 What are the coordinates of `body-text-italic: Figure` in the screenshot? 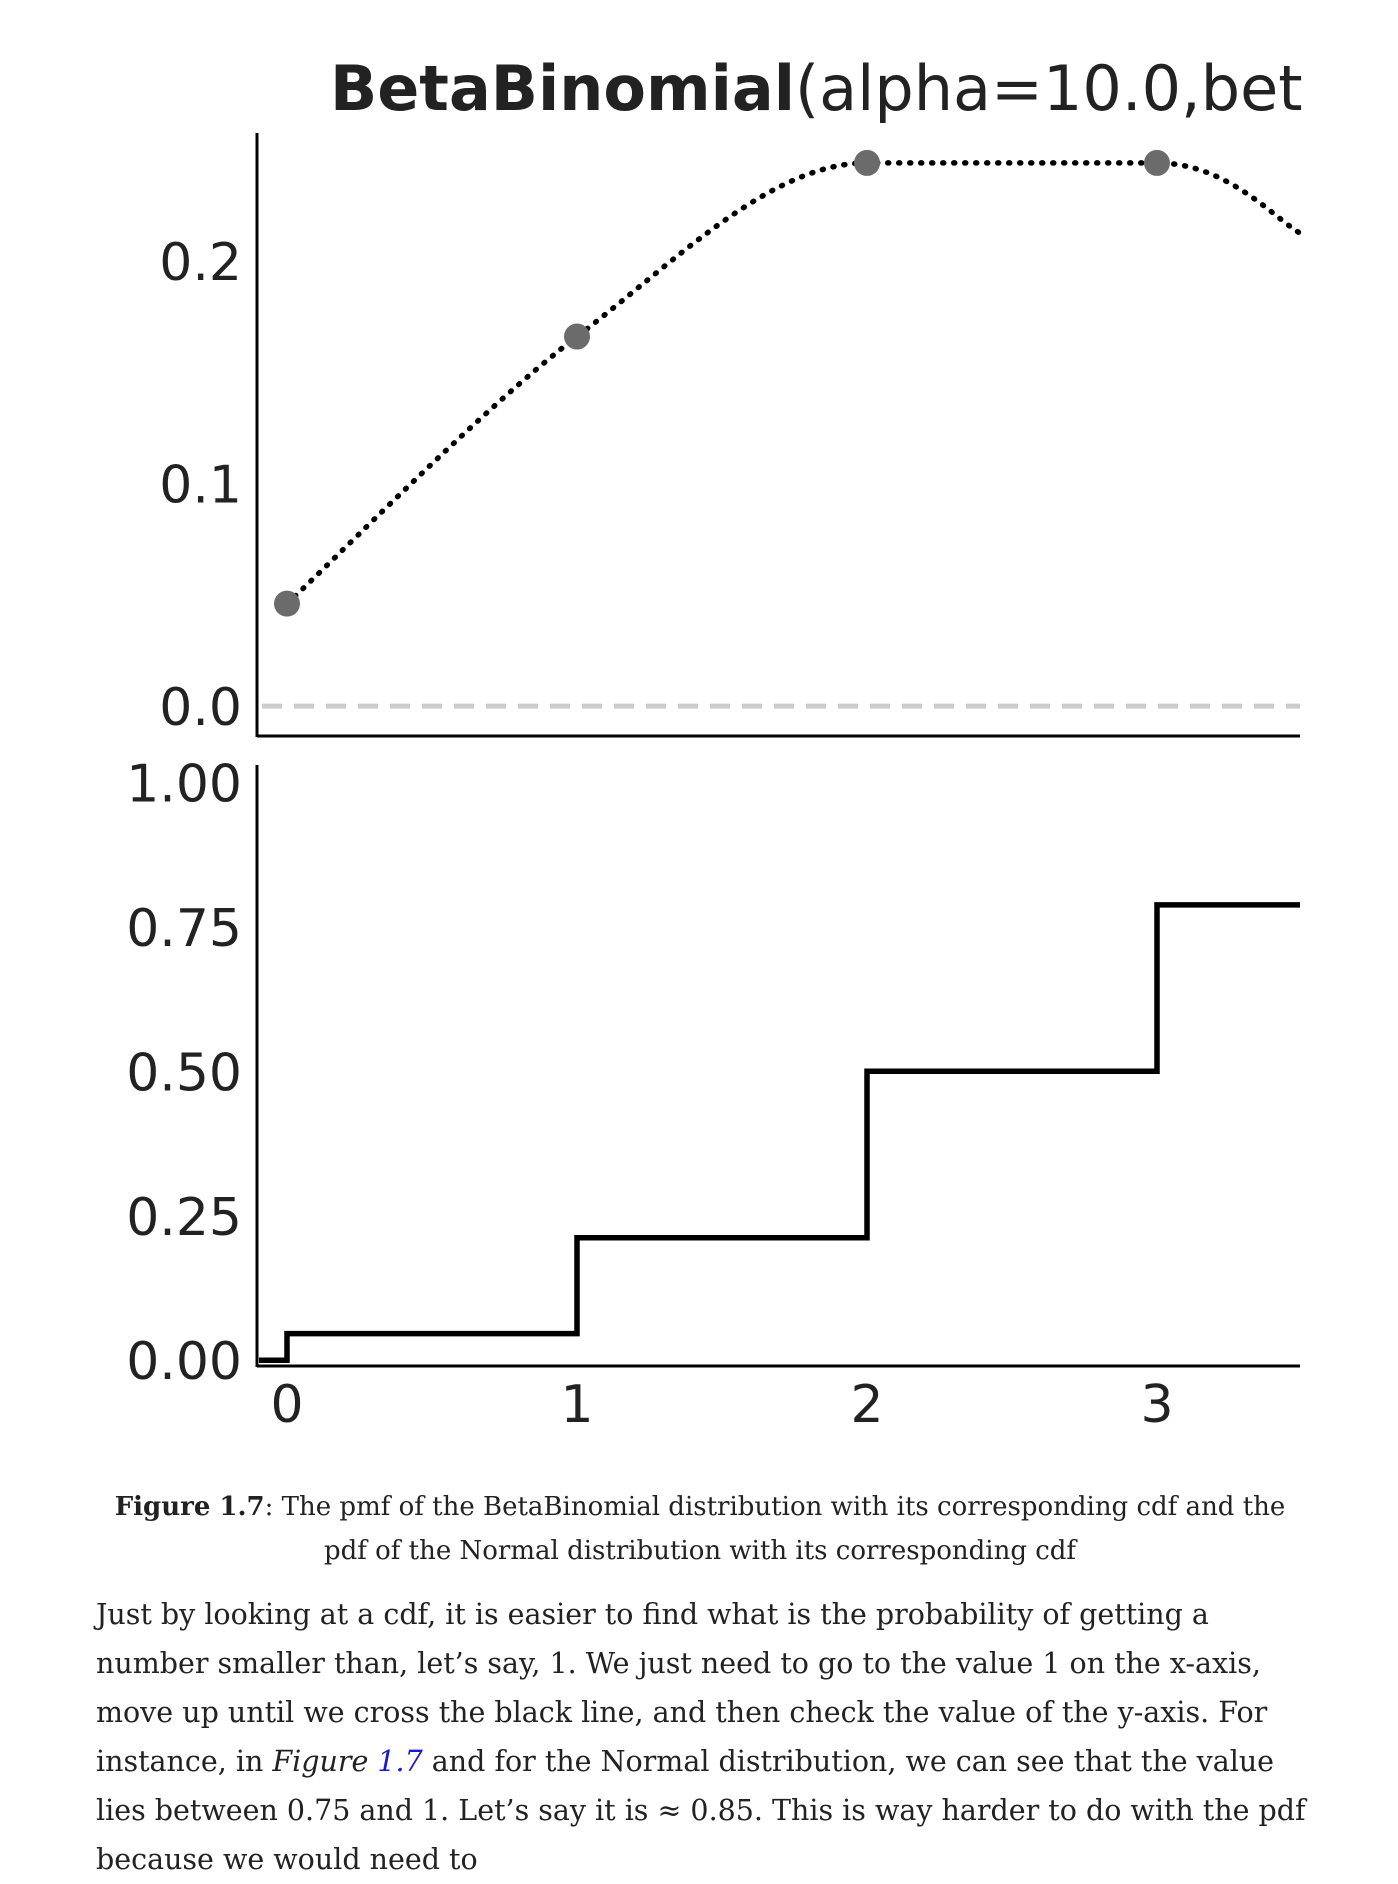 It's located at (320, 1761).